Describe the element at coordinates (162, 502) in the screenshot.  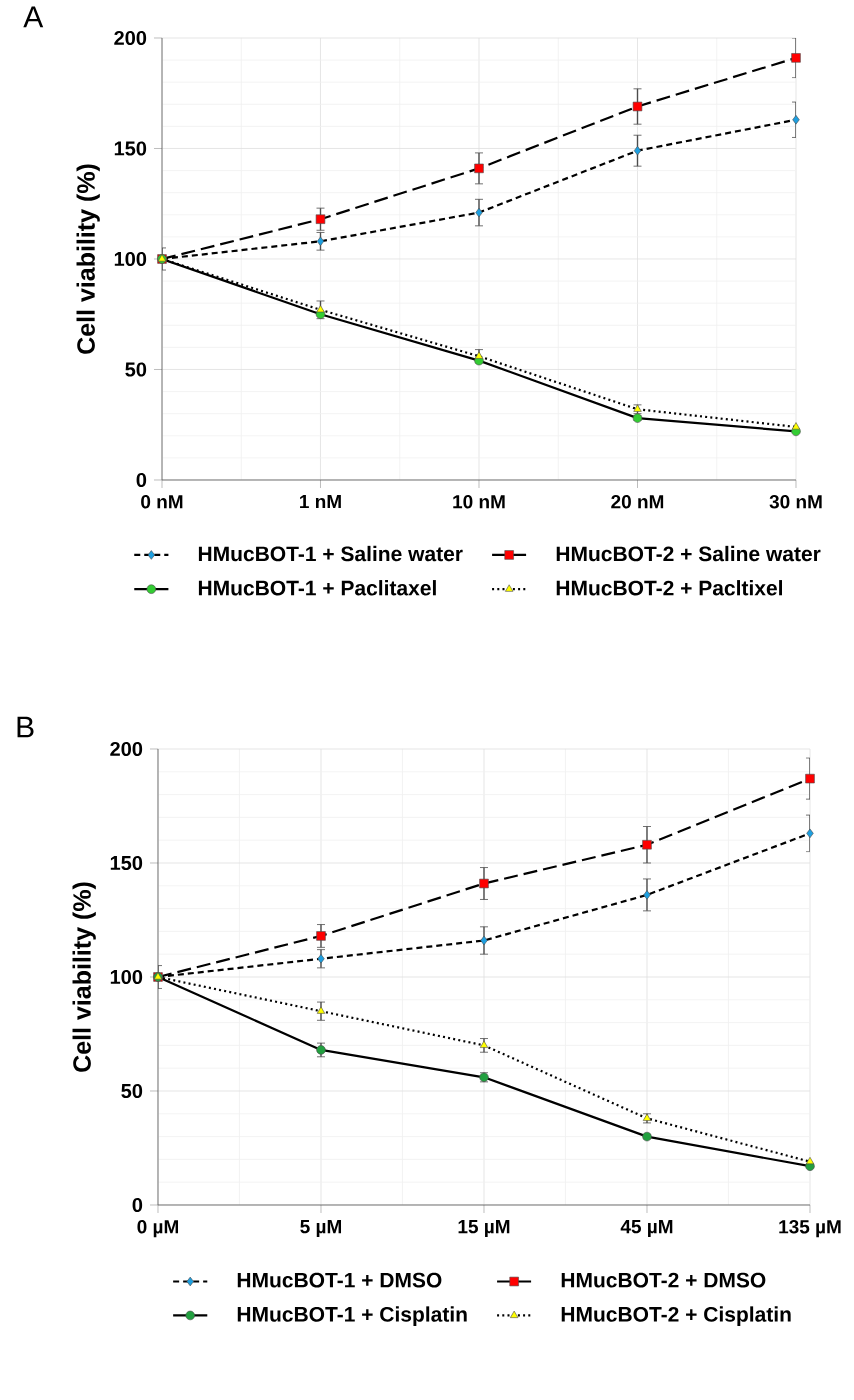
I see `x-tick-label: 0 nM` at that location.